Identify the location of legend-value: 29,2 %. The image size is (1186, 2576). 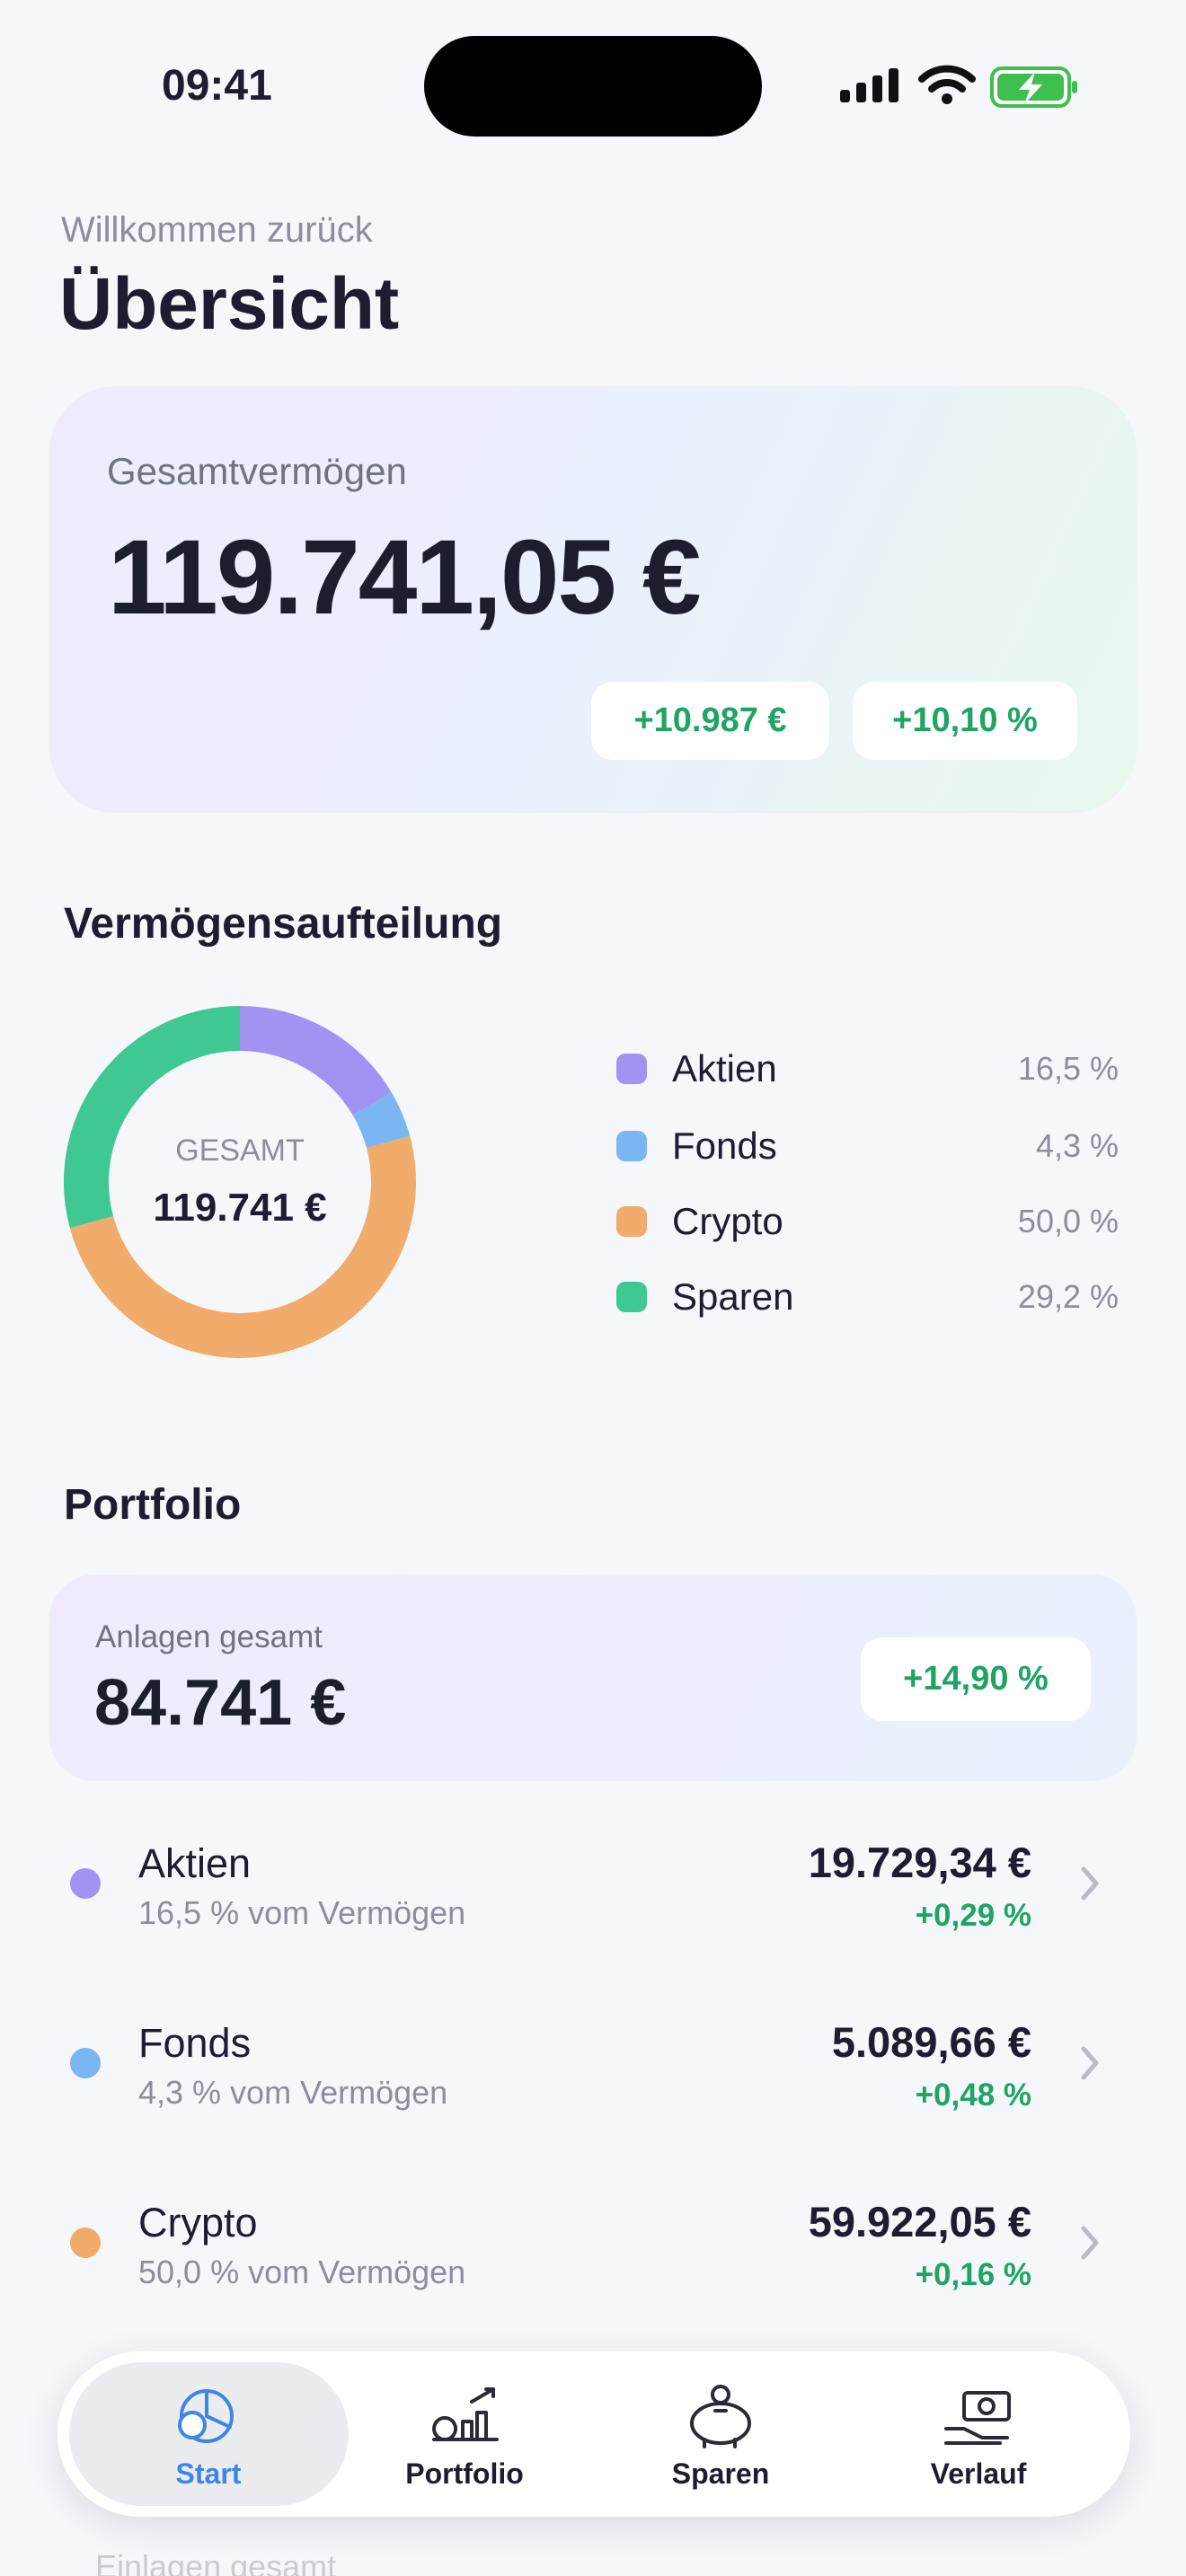
(1068, 1296).